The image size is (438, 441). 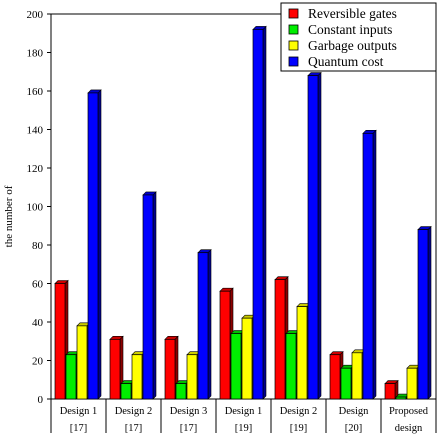 I want to click on y-tick-label: 80, so click(x=38, y=246).